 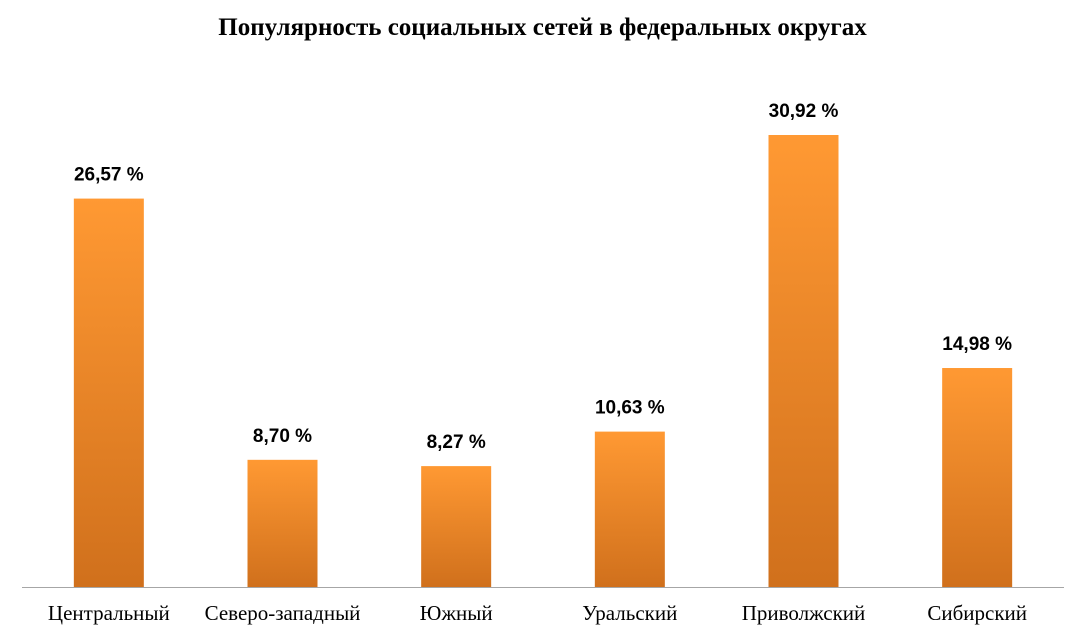 What do you see at coordinates (109, 175) in the screenshot?
I see `data-label-1: 26,57 %` at bounding box center [109, 175].